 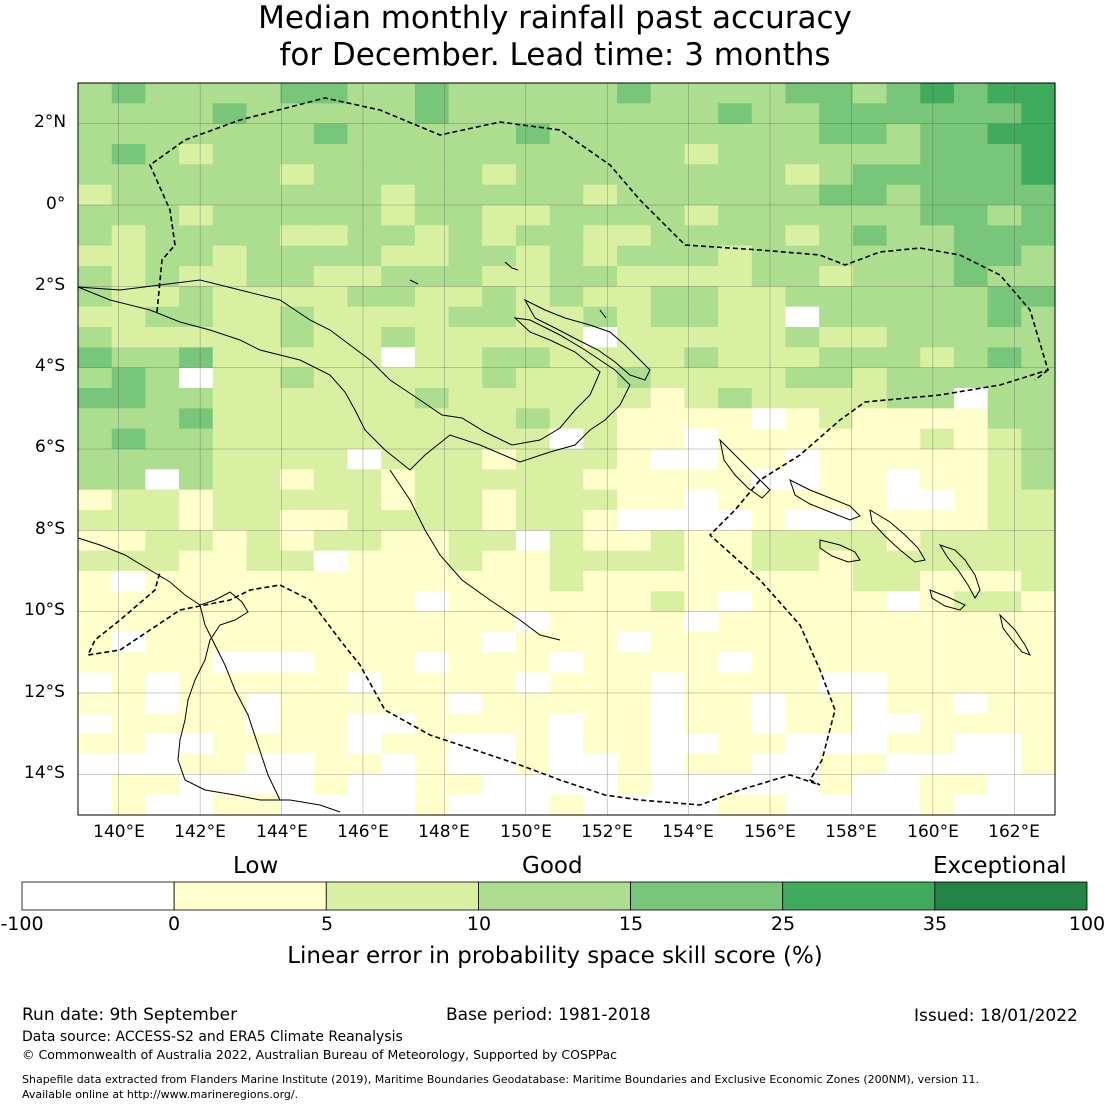 What do you see at coordinates (50, 366) in the screenshot?
I see `lat-tick-4s: 4°S` at bounding box center [50, 366].